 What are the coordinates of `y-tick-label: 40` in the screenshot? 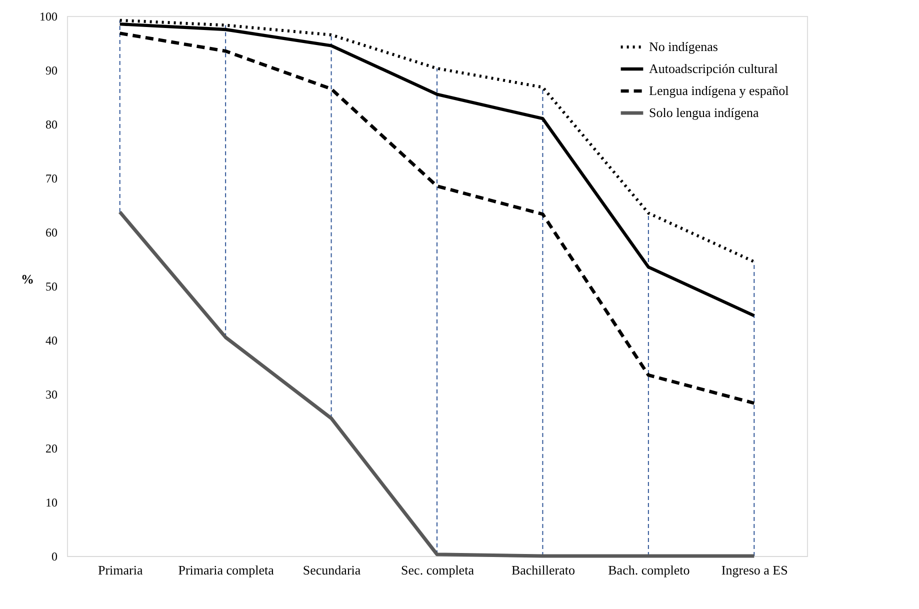 It's located at (52, 341).